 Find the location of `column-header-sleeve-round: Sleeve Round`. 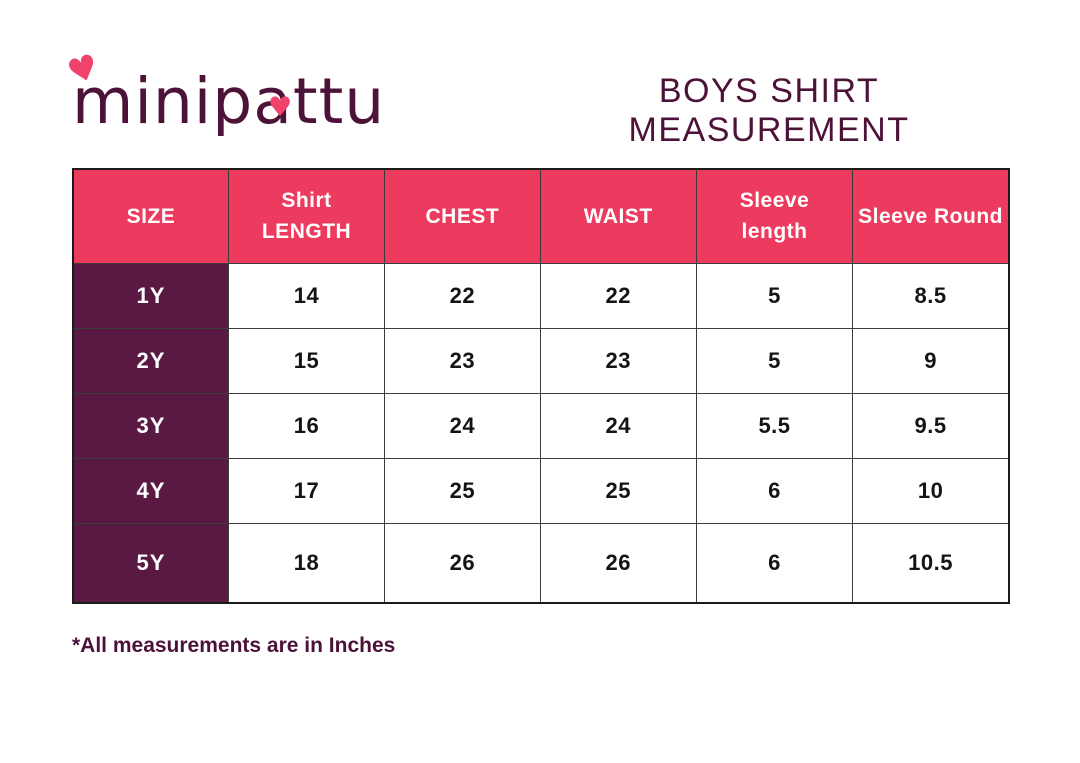

column-header-sleeve-round: Sleeve Round is located at coordinates (931, 216).